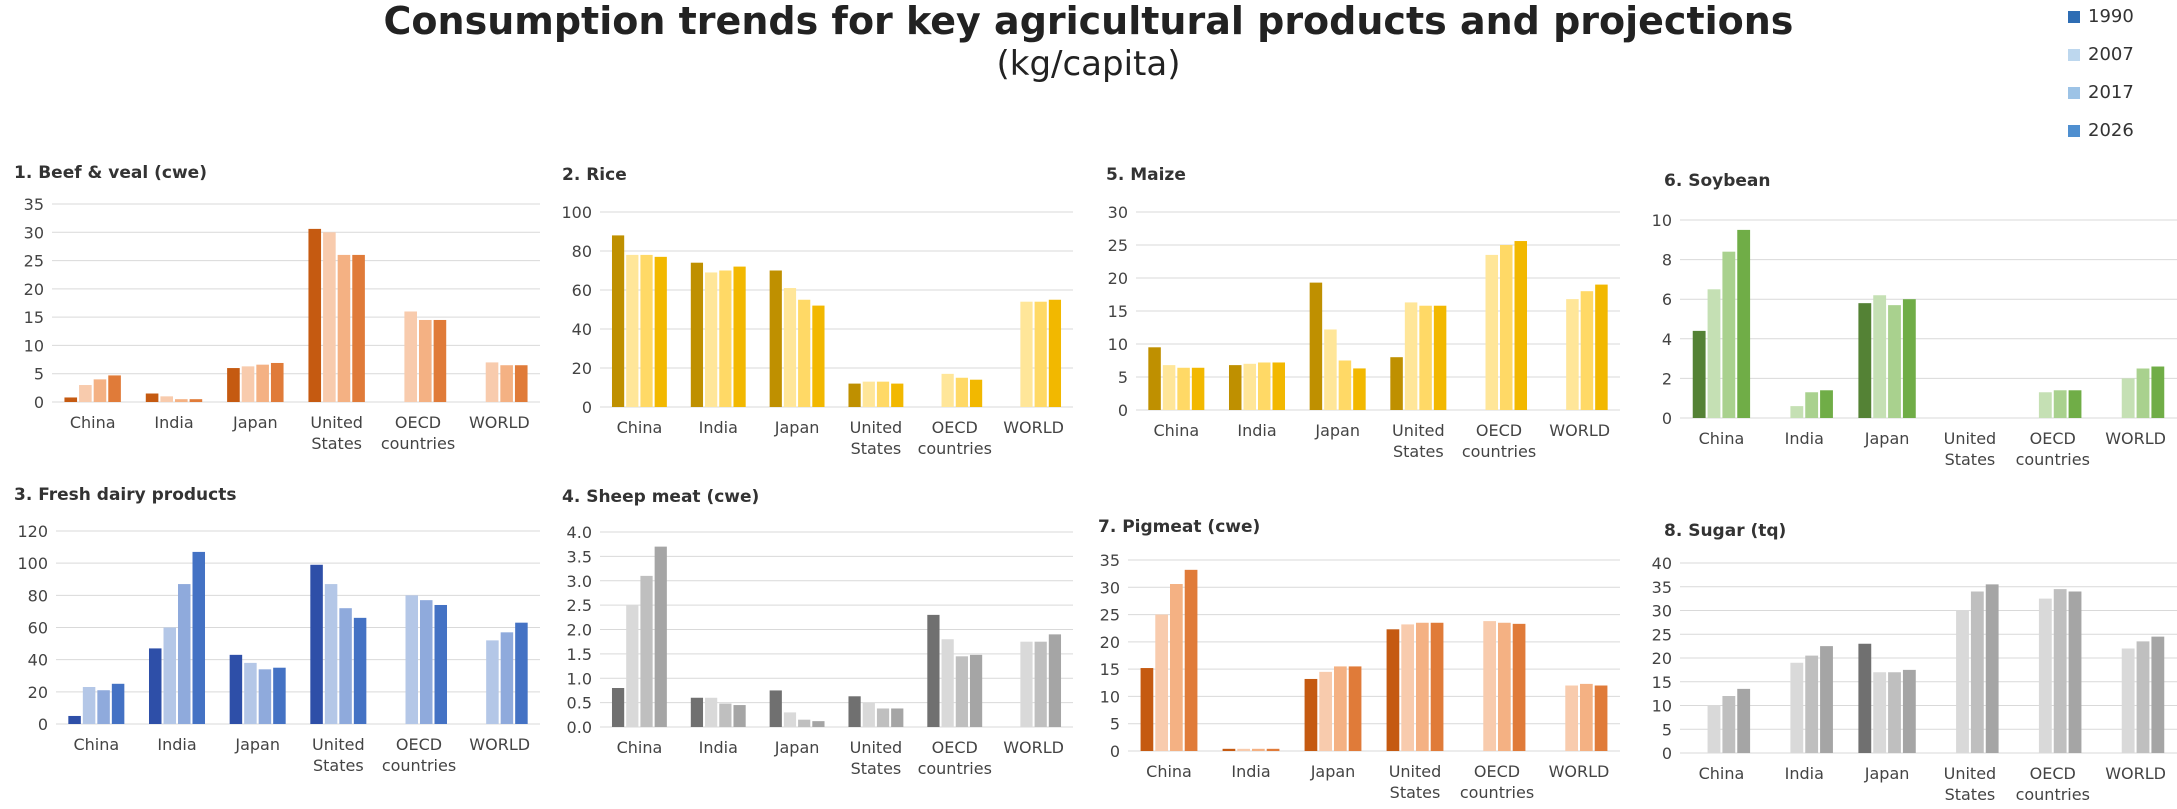  I want to click on legend-label: 2007, so click(2111, 54).